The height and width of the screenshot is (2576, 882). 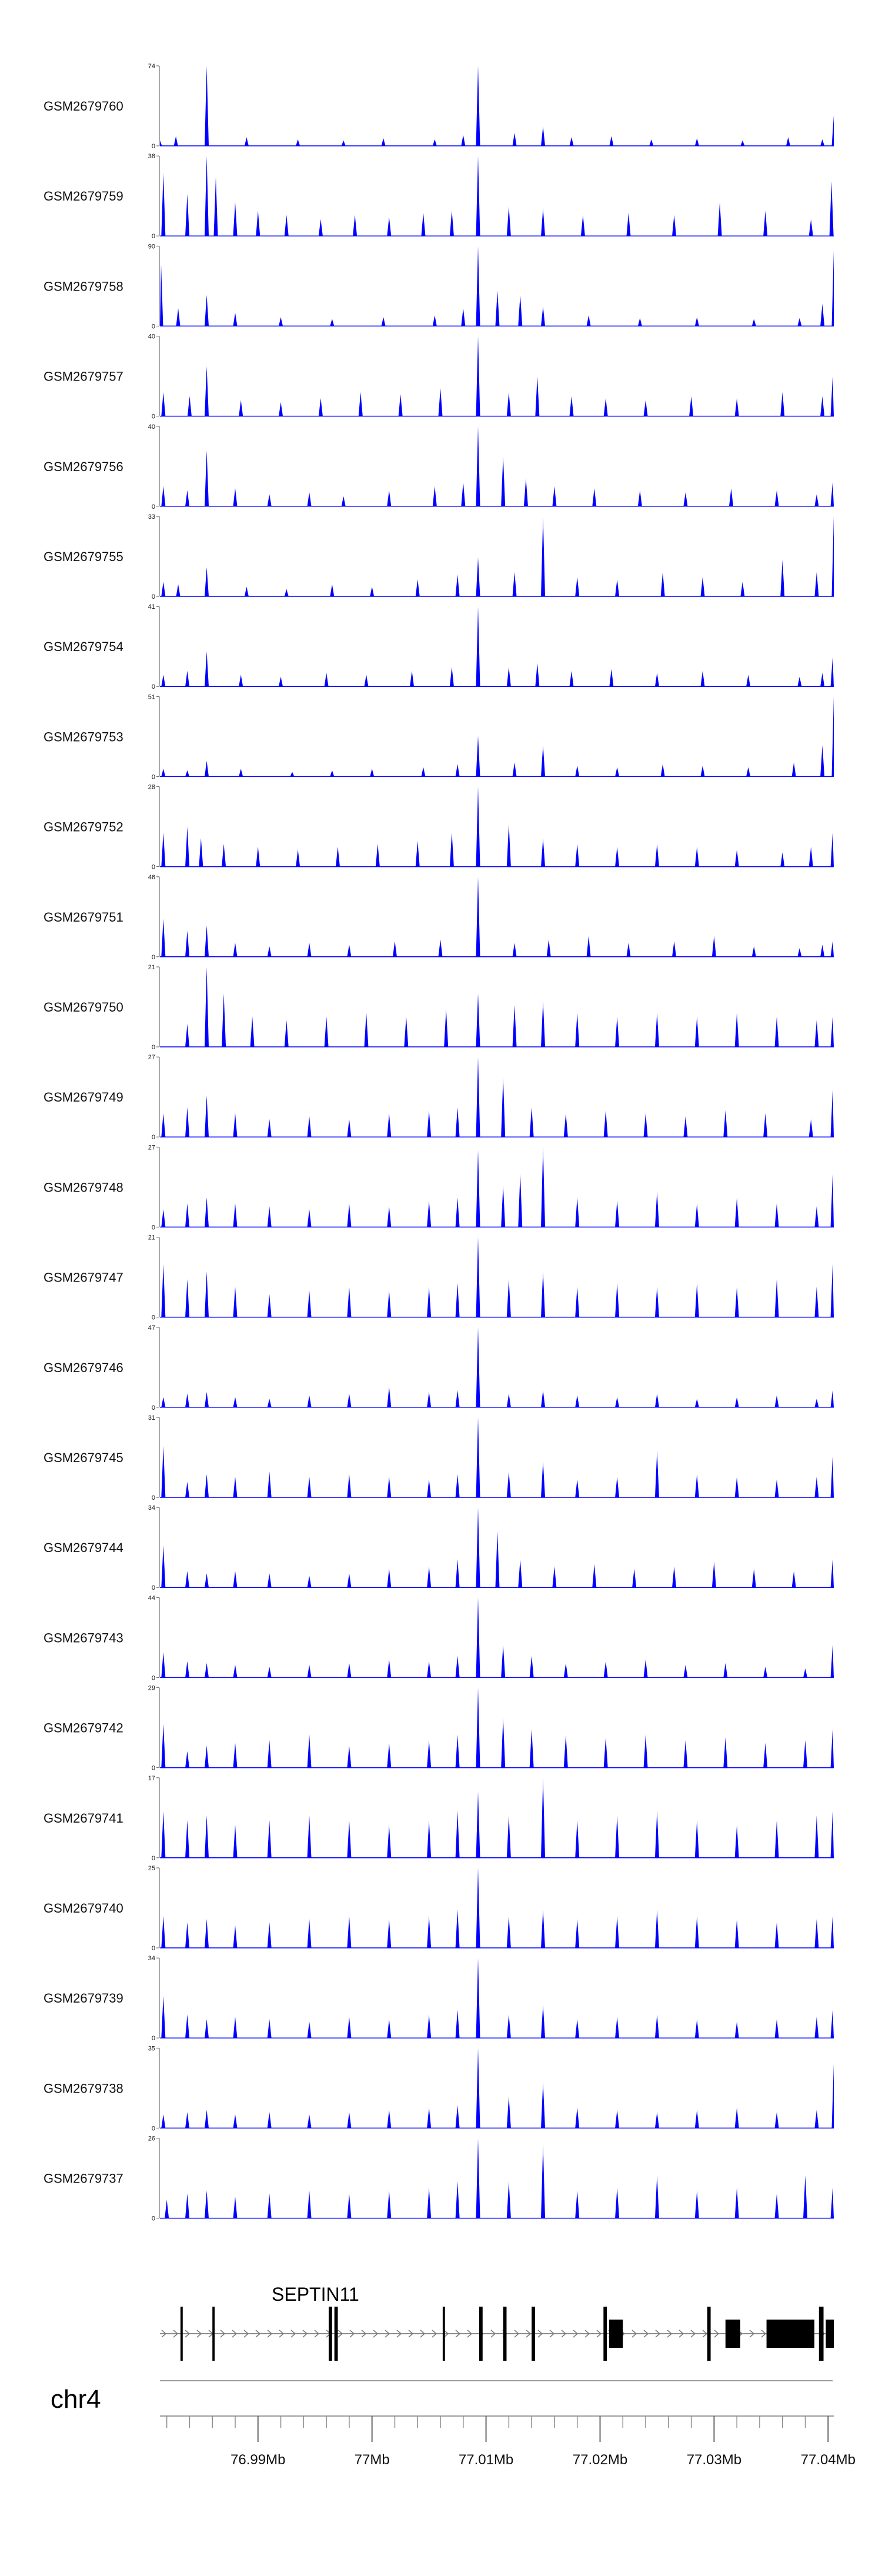 I want to click on y-max-label: 74, so click(x=151, y=66).